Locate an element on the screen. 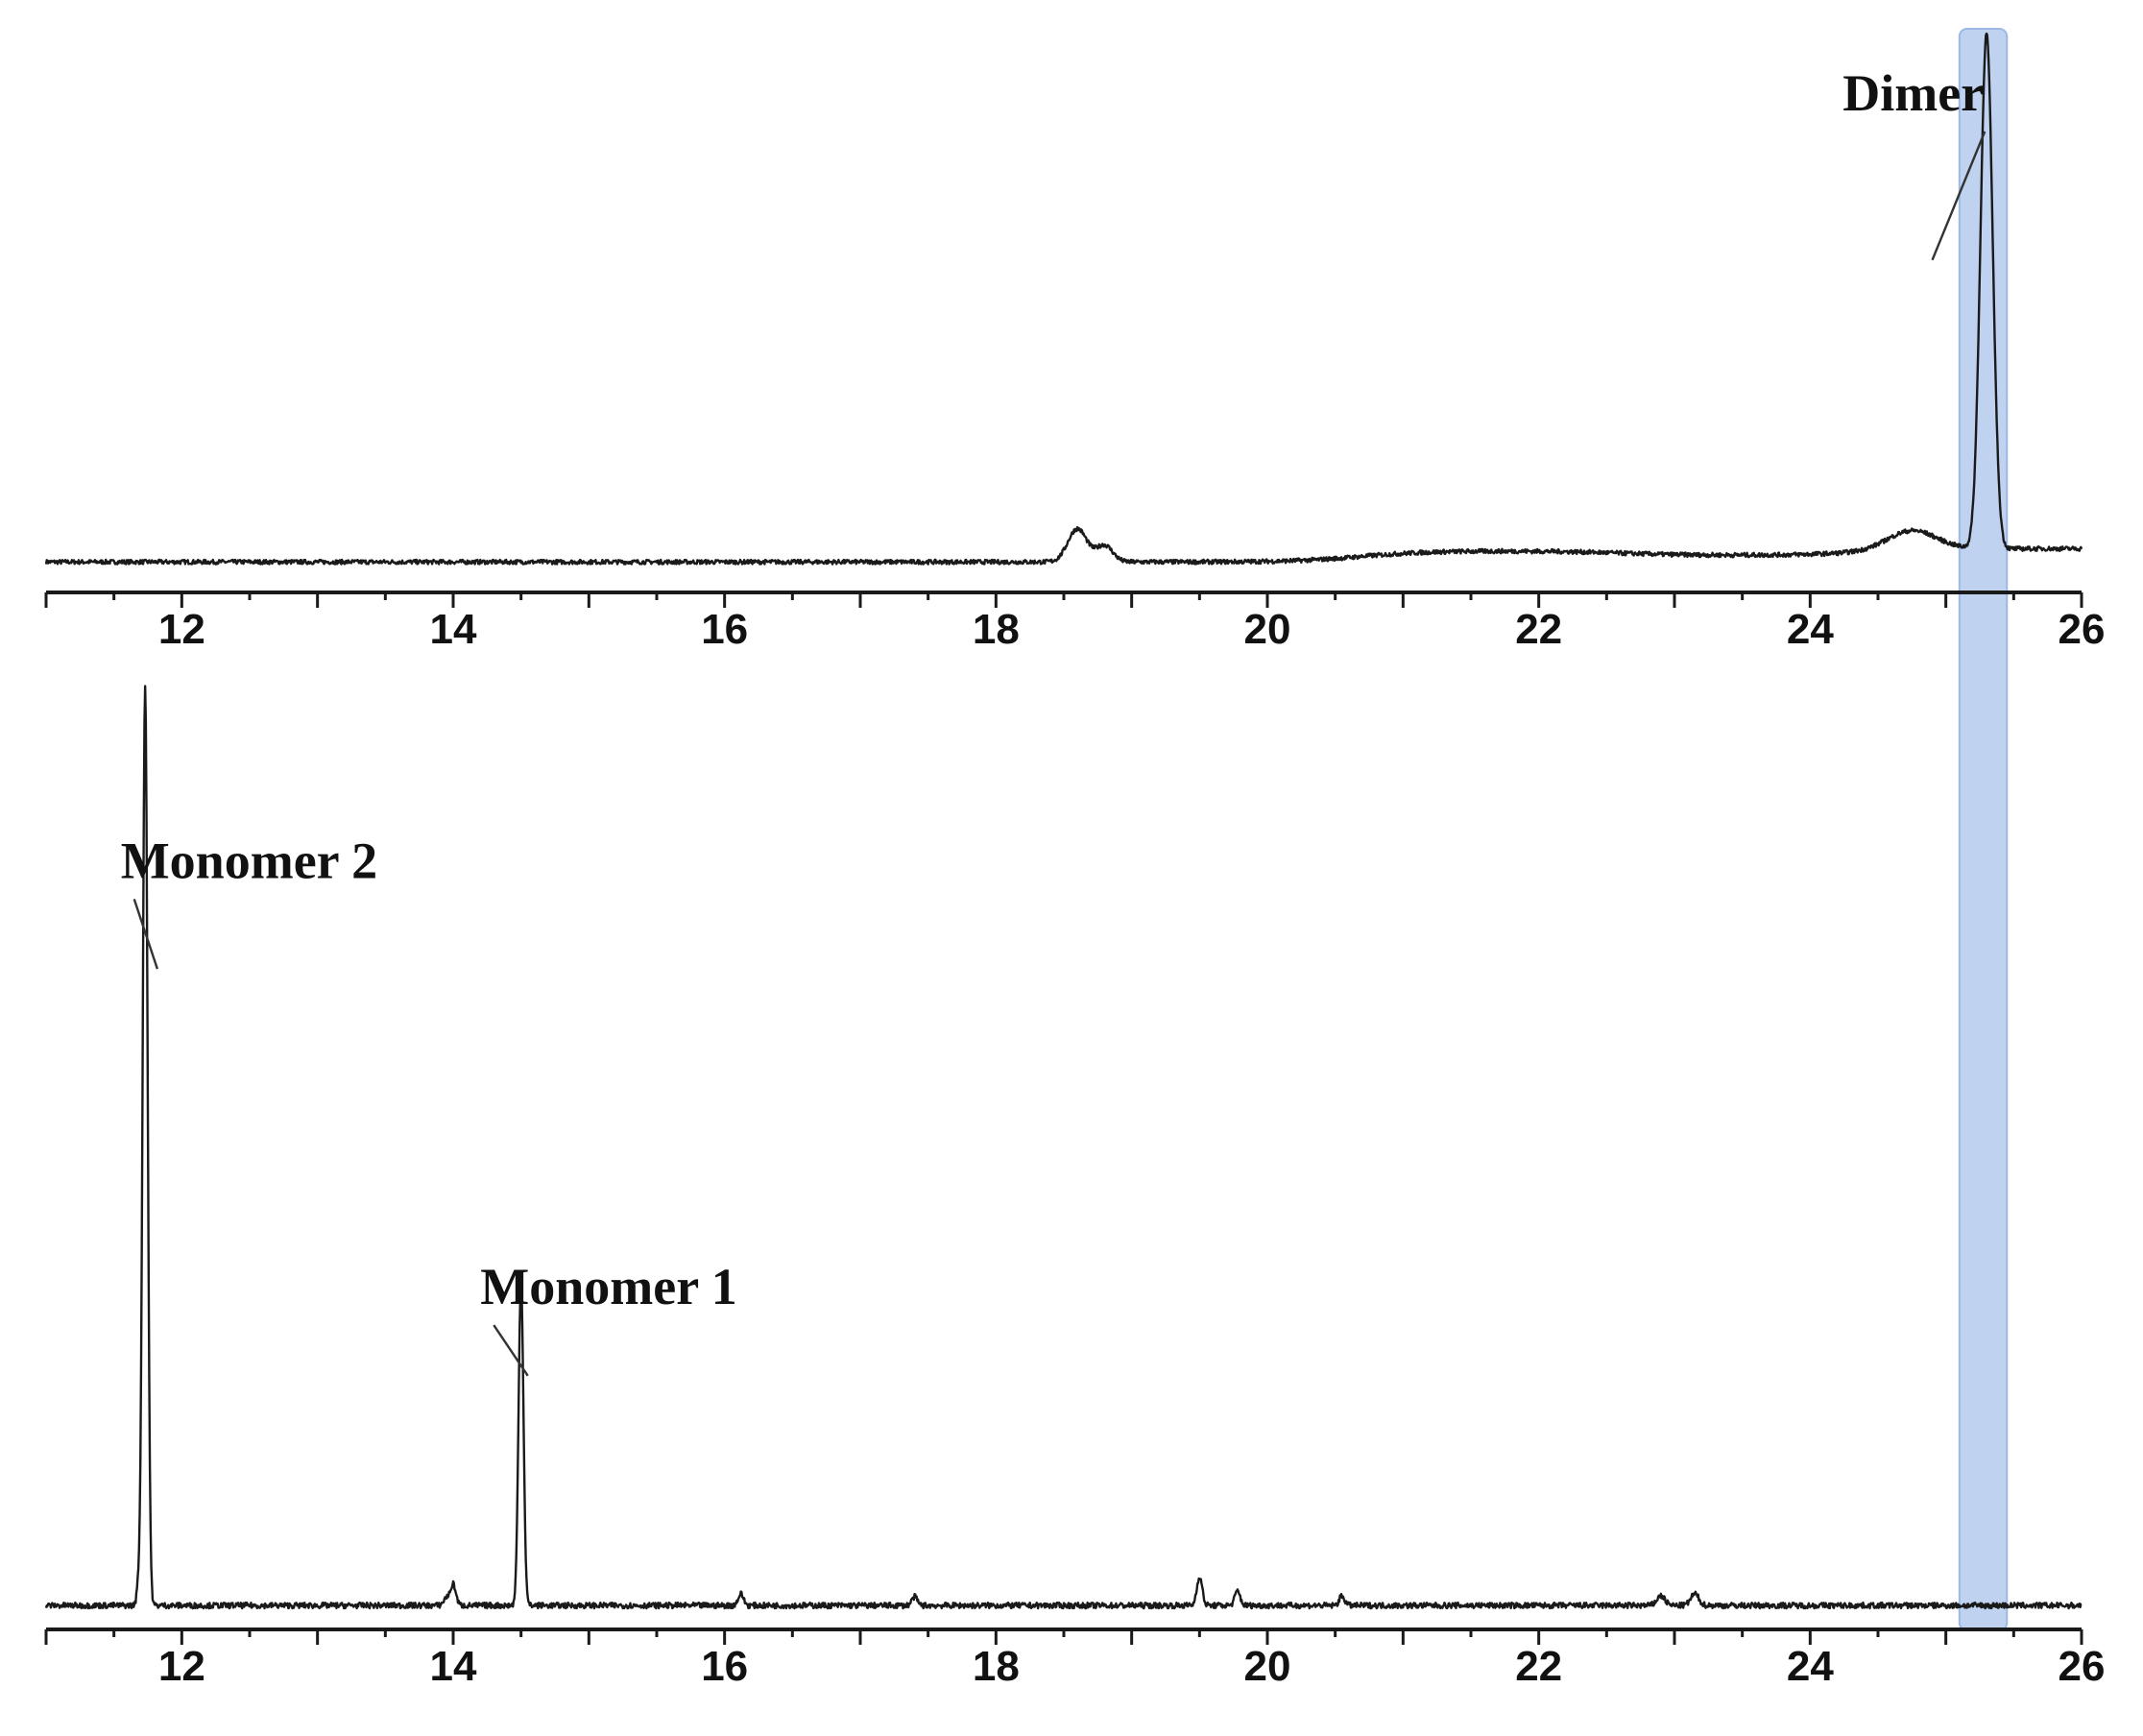 The width and height of the screenshot is (2143, 1736). bottom-x-tick-label: 16 is located at coordinates (724, 1666).